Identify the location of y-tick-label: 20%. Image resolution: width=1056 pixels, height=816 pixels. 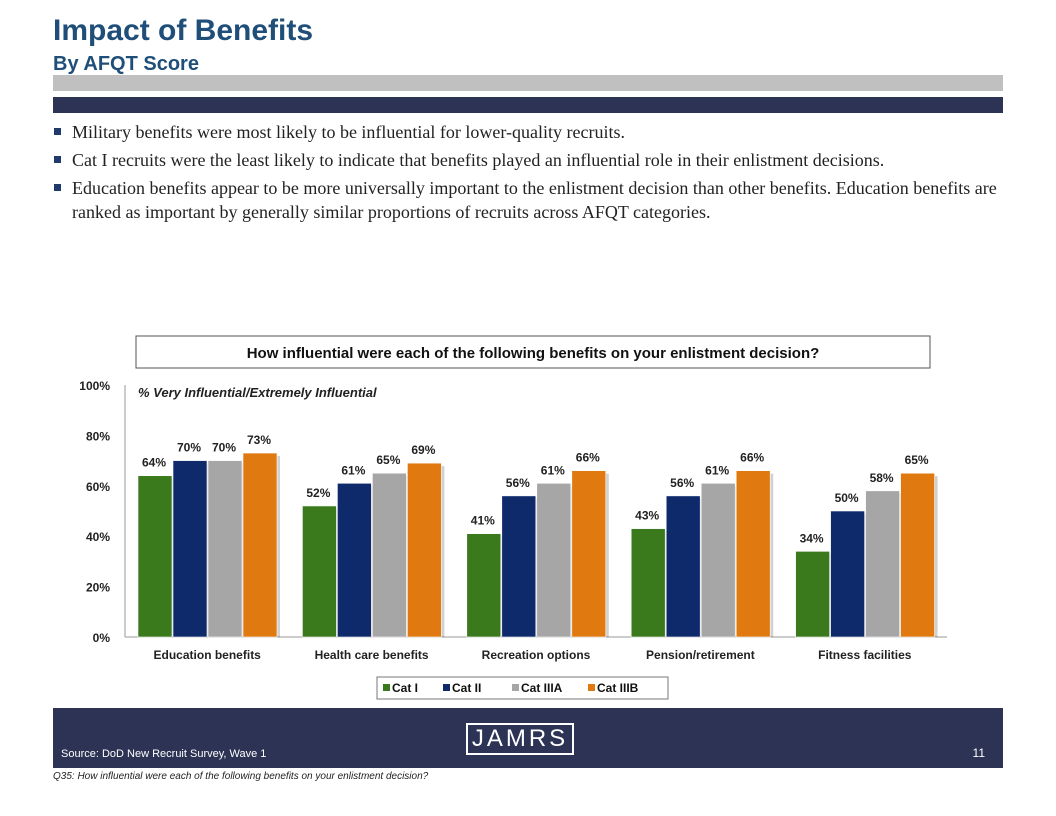
(98, 588).